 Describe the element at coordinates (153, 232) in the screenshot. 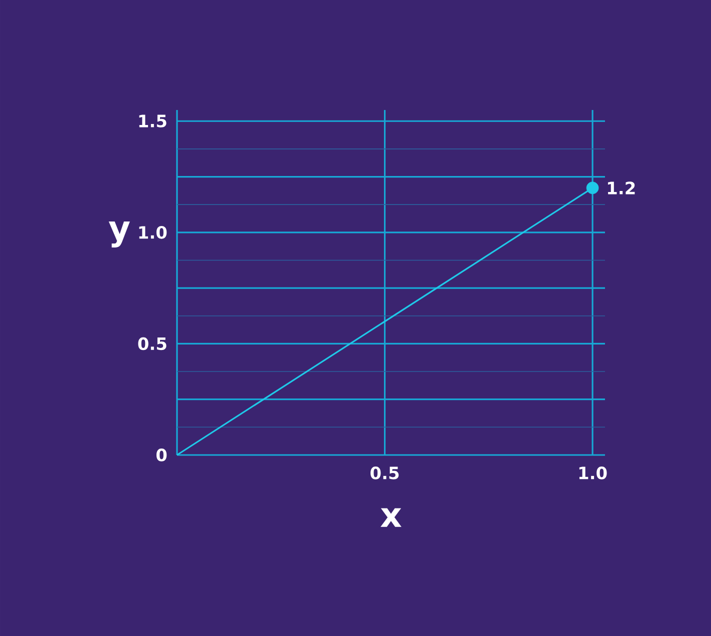

I see `y-tick-label: 1.0` at that location.